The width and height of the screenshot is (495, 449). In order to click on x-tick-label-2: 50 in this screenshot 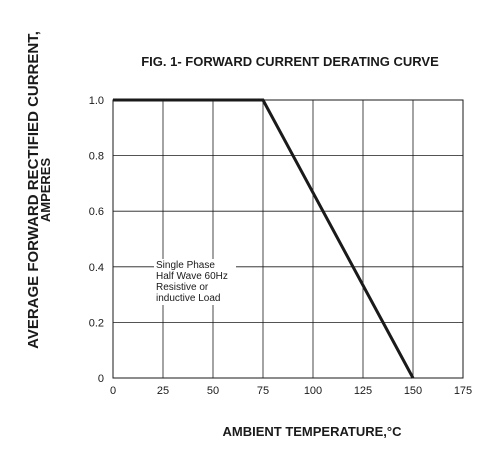, I will do `click(213, 391)`.